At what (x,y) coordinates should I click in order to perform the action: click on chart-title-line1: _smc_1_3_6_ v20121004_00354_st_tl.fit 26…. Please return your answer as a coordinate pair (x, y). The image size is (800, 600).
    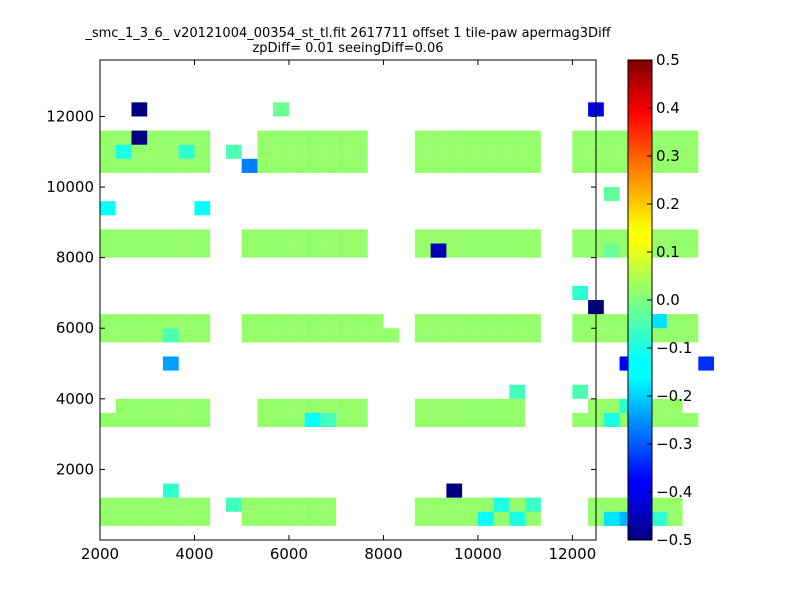
    Looking at the image, I should click on (347, 33).